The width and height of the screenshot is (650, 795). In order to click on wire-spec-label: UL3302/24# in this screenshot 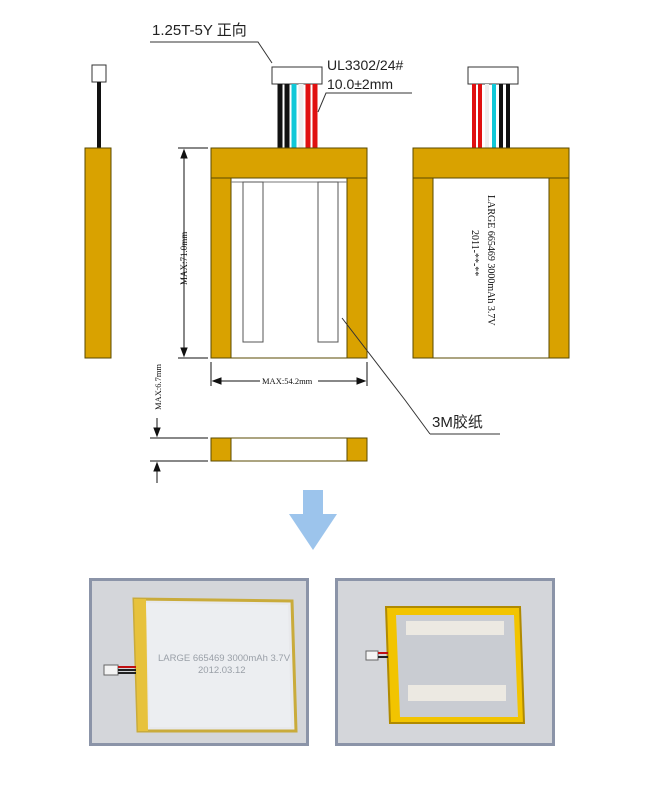, I will do `click(365, 65)`.